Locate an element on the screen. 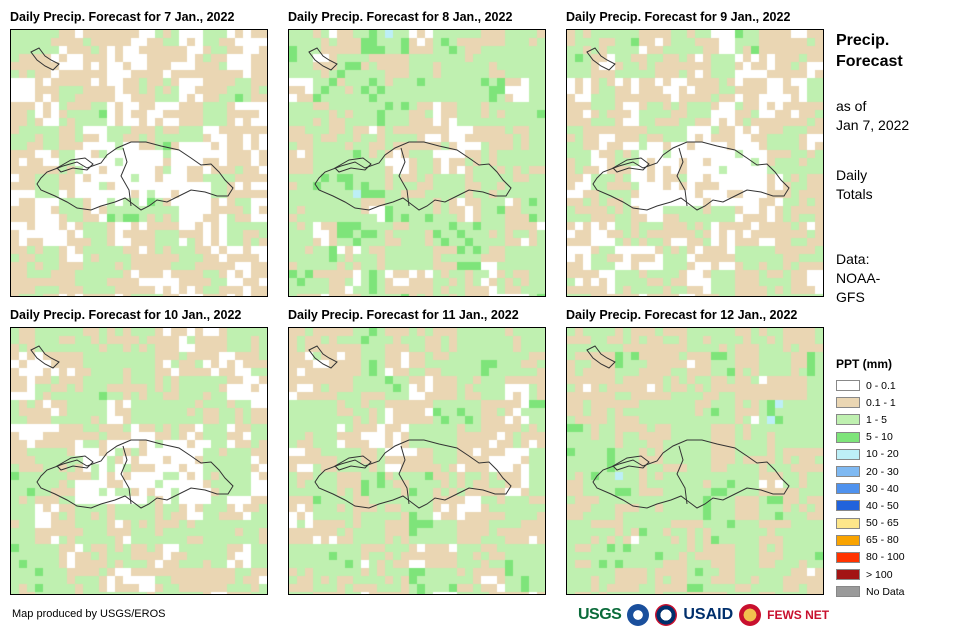  legend-item: 65 - 80 is located at coordinates (870, 540).